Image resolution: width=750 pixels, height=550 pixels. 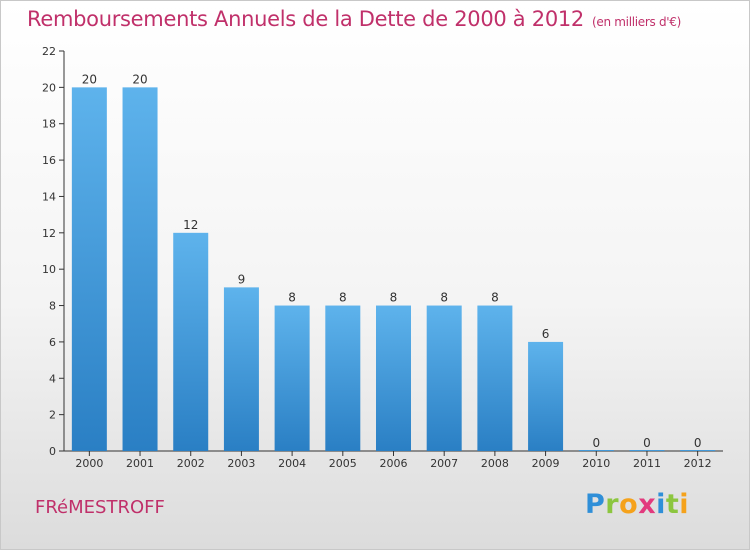 What do you see at coordinates (596, 463) in the screenshot?
I see `x-tick-label: 2010` at bounding box center [596, 463].